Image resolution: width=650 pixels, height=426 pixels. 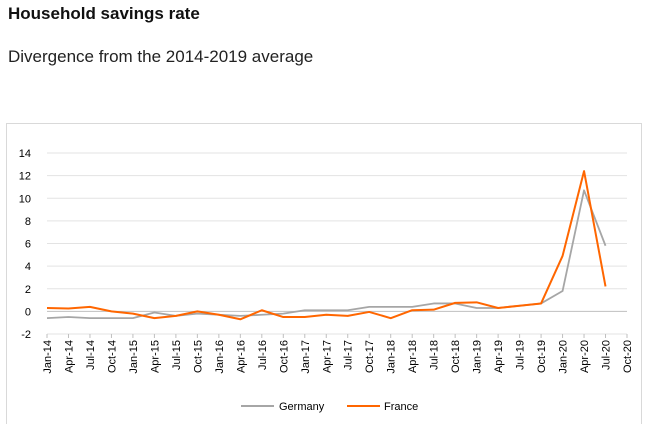 What do you see at coordinates (161, 56) in the screenshot?
I see `chart-subtitle: Divergence from the 2014-2019 average` at bounding box center [161, 56].